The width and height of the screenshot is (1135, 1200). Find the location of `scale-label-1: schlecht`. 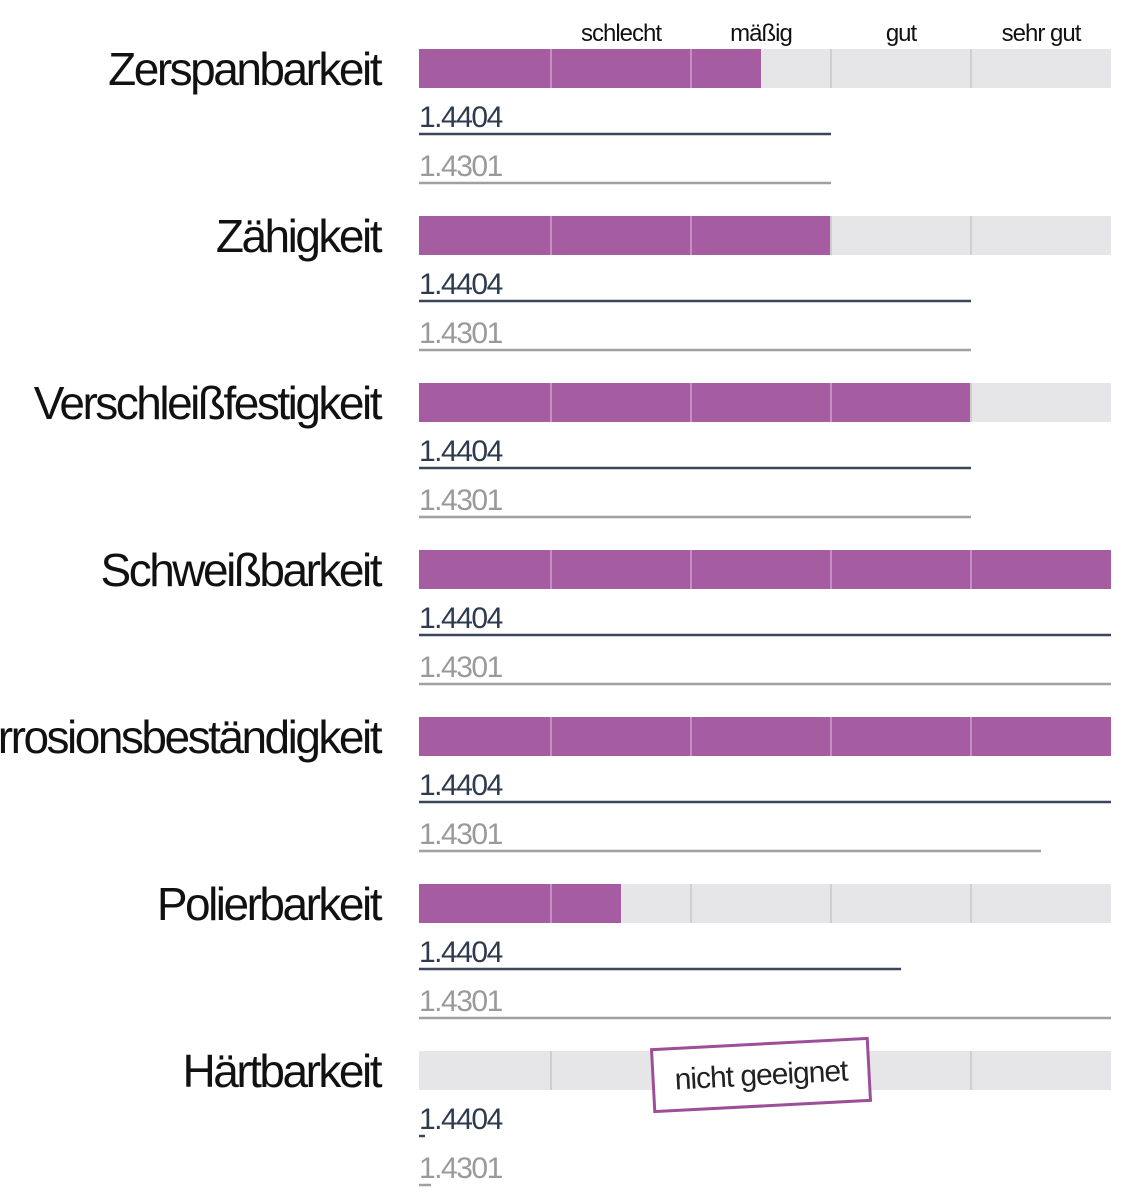

scale-label-1: schlecht is located at coordinates (621, 33).